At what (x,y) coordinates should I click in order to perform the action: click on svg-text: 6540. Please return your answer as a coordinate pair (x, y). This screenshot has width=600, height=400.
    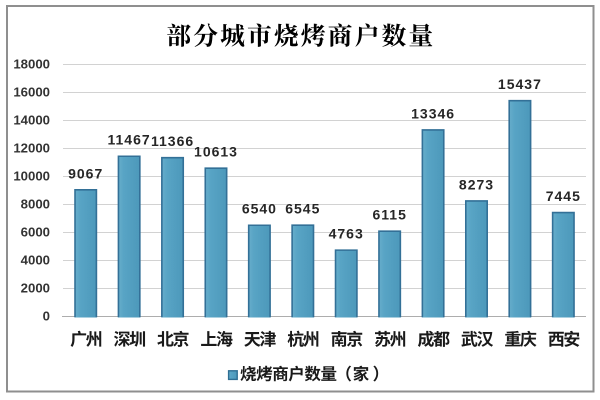
    Looking at the image, I should click on (259, 209).